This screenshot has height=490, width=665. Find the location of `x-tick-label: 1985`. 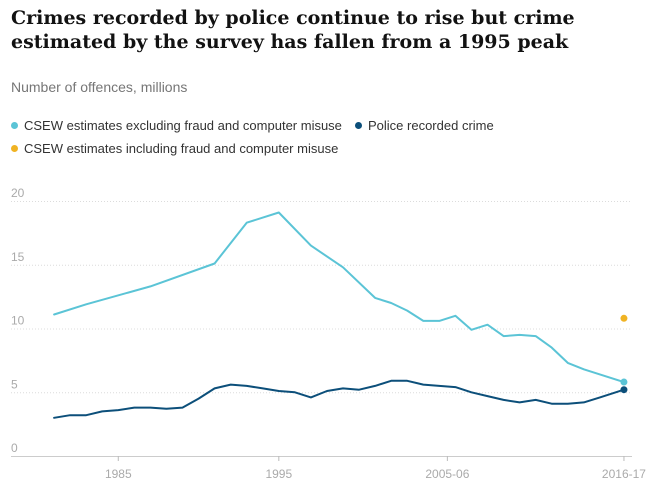

x-tick-label: 1985 is located at coordinates (118, 474).